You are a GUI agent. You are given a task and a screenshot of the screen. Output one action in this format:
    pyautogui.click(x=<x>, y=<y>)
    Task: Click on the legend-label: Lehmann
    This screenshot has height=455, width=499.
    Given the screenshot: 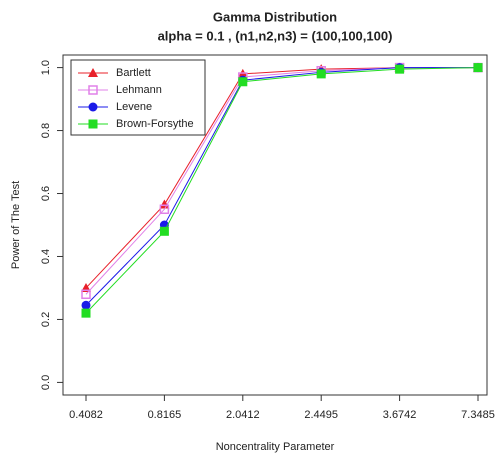 What is the action you would take?
    pyautogui.click(x=139, y=90)
    